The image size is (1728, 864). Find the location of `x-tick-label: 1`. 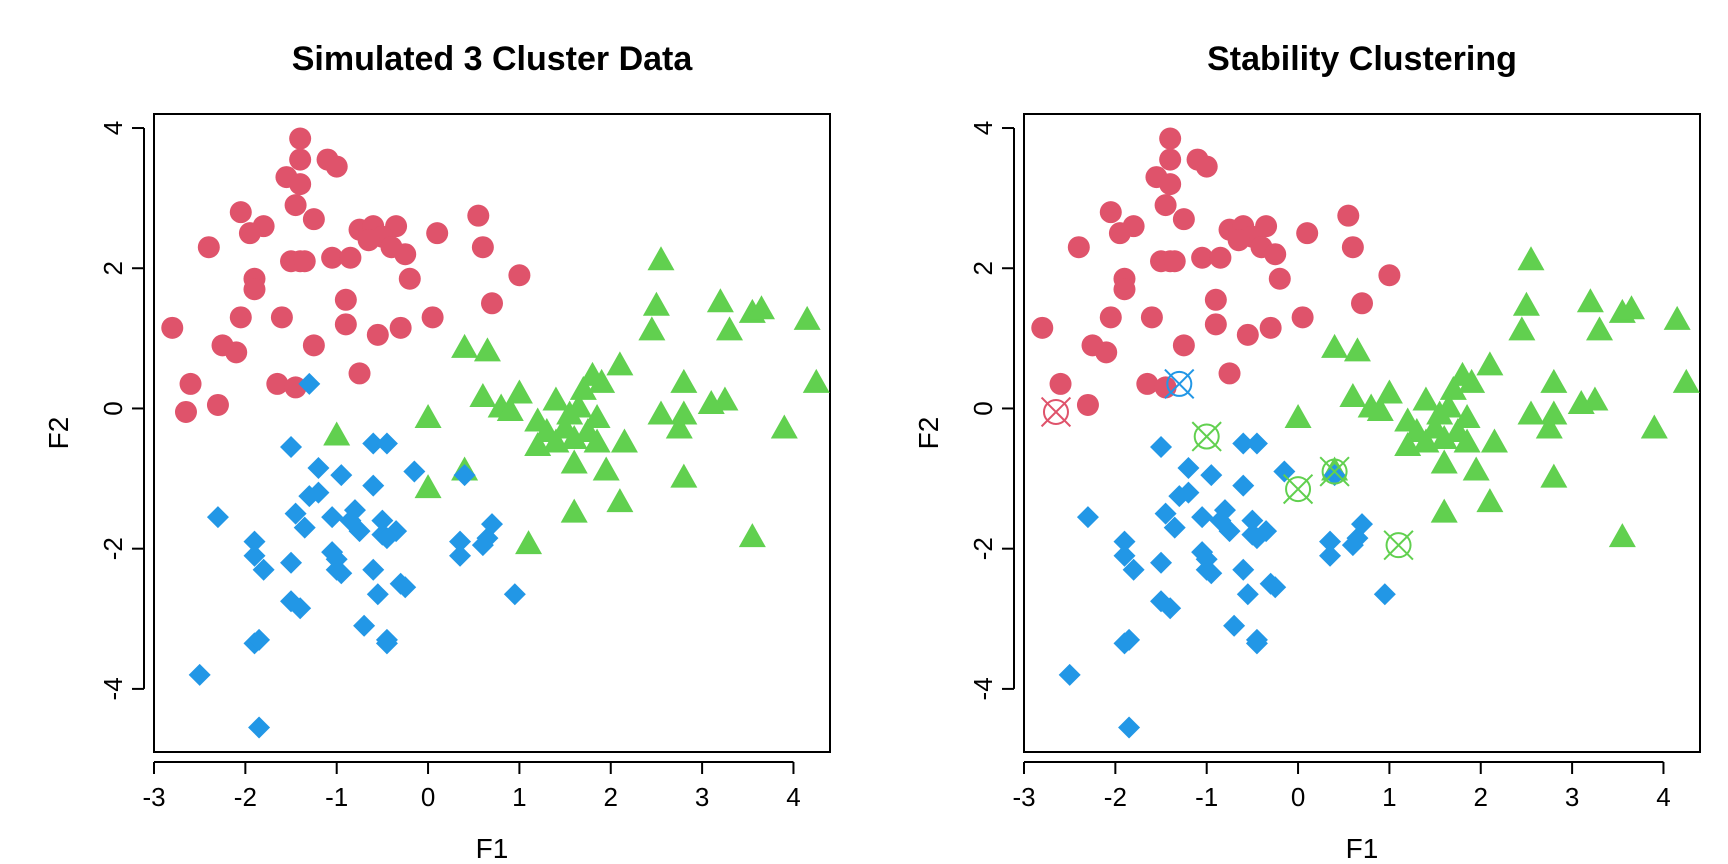

x-tick-label: 1 is located at coordinates (1389, 797).